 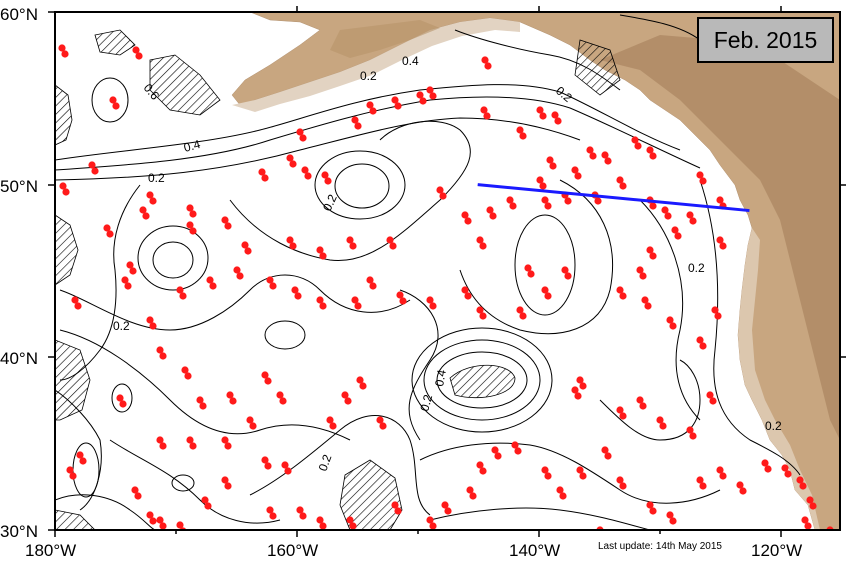 I want to click on lat-label-40n: 40°N, so click(x=19, y=358).